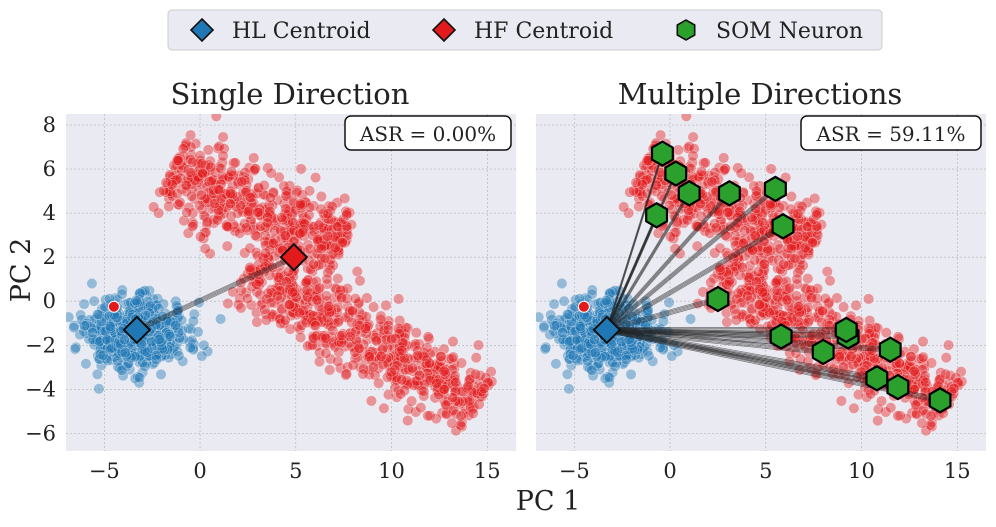 This screenshot has height=527, width=996. Describe the element at coordinates (487, 471) in the screenshot. I see `x-tick-label: 15` at that location.